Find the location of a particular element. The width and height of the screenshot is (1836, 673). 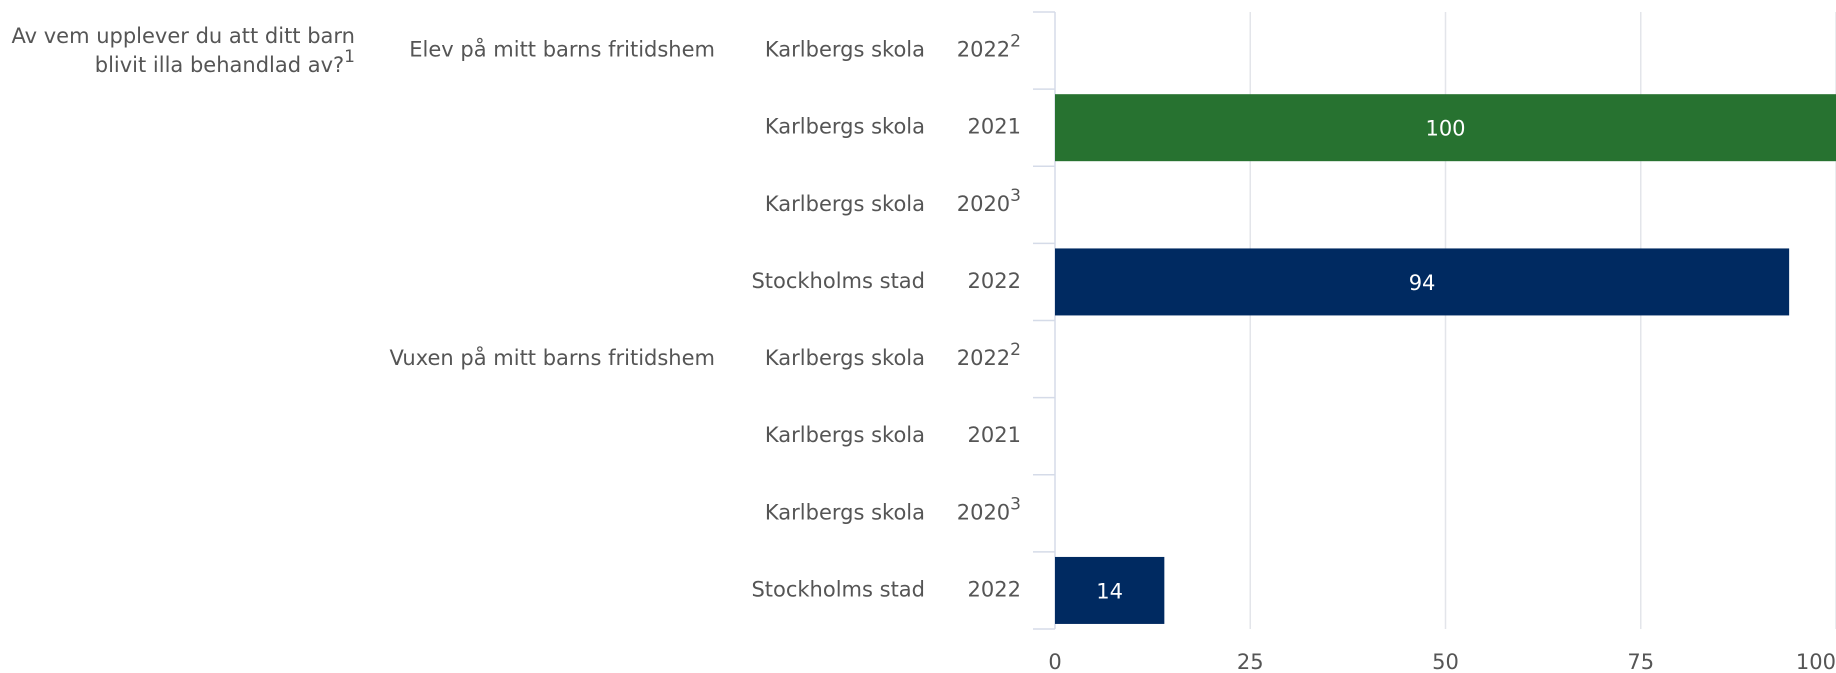

x-tick-label: 25 is located at coordinates (1250, 661).